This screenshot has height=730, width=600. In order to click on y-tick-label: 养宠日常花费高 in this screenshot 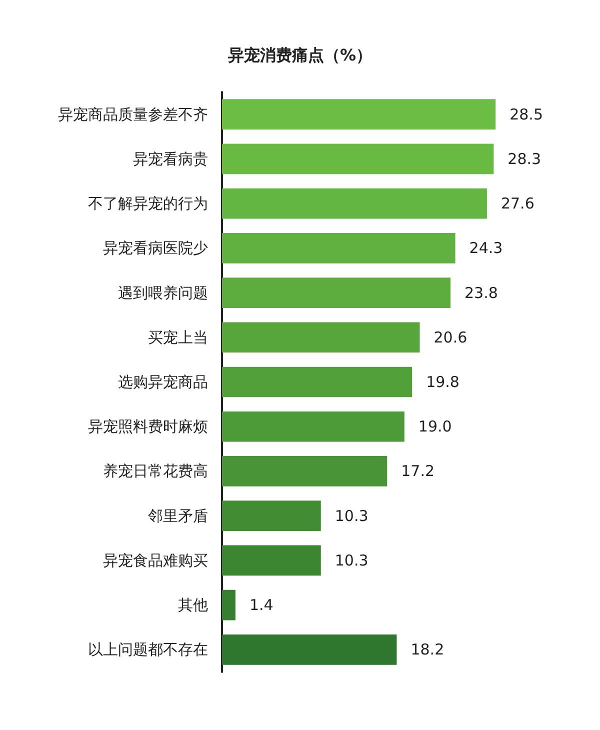, I will do `click(155, 471)`.